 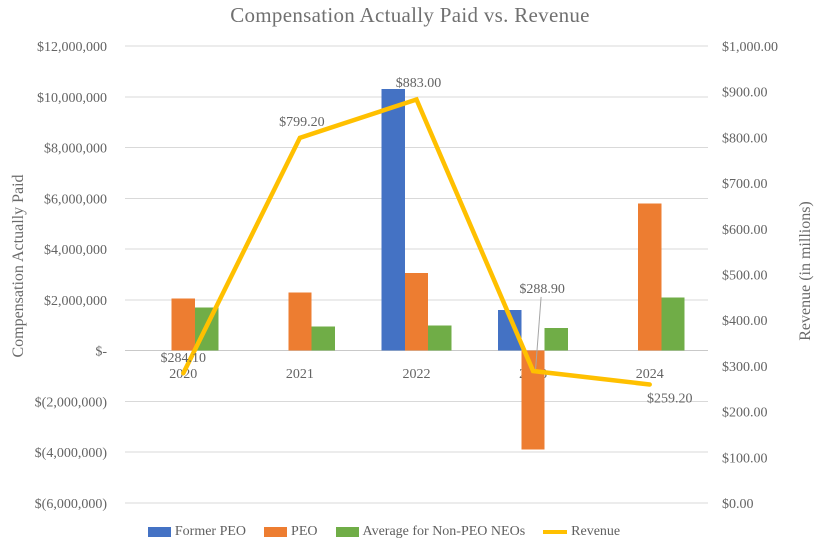 What do you see at coordinates (555, 532) in the screenshot?
I see `legend-swatch-revenue` at bounding box center [555, 532].